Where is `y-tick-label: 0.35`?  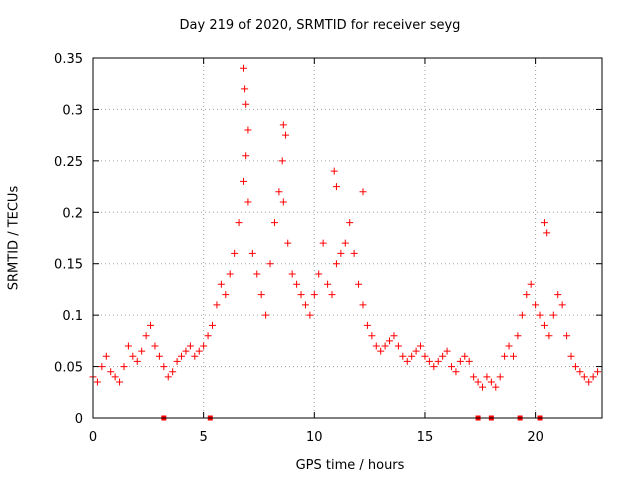
y-tick-label: 0.35 is located at coordinates (68, 59).